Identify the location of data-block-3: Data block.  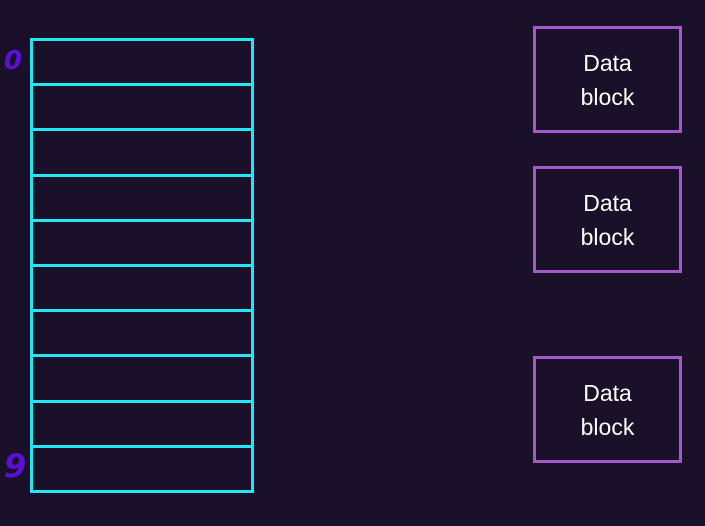
(607, 409).